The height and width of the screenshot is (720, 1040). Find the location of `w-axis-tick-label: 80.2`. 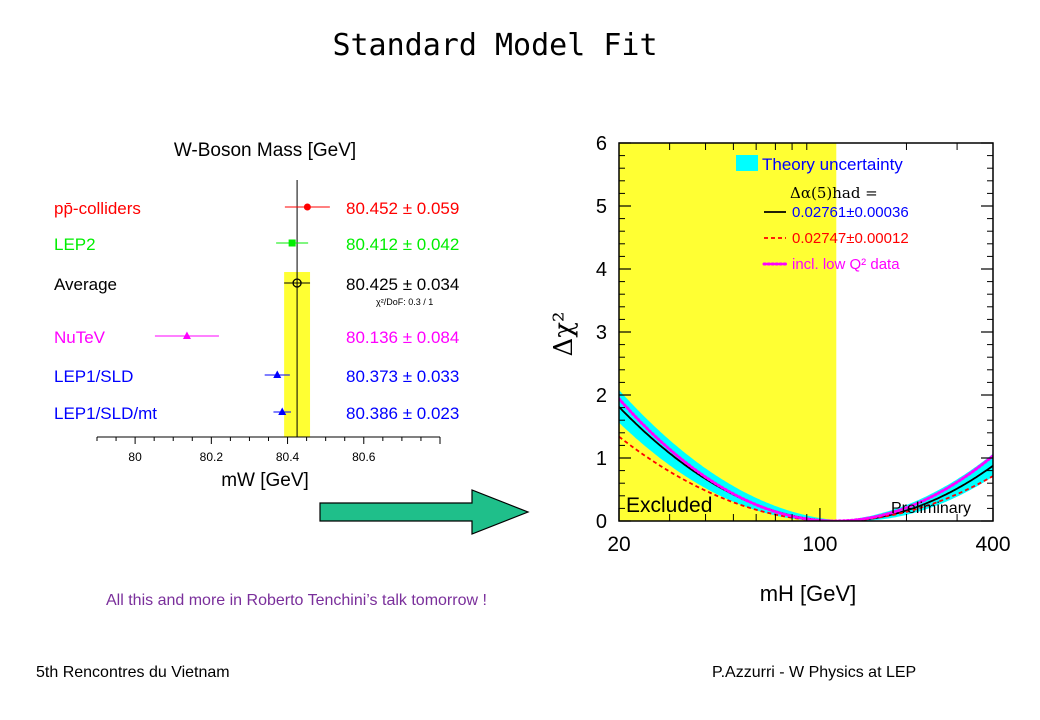

w-axis-tick-label: 80.2 is located at coordinates (212, 457).